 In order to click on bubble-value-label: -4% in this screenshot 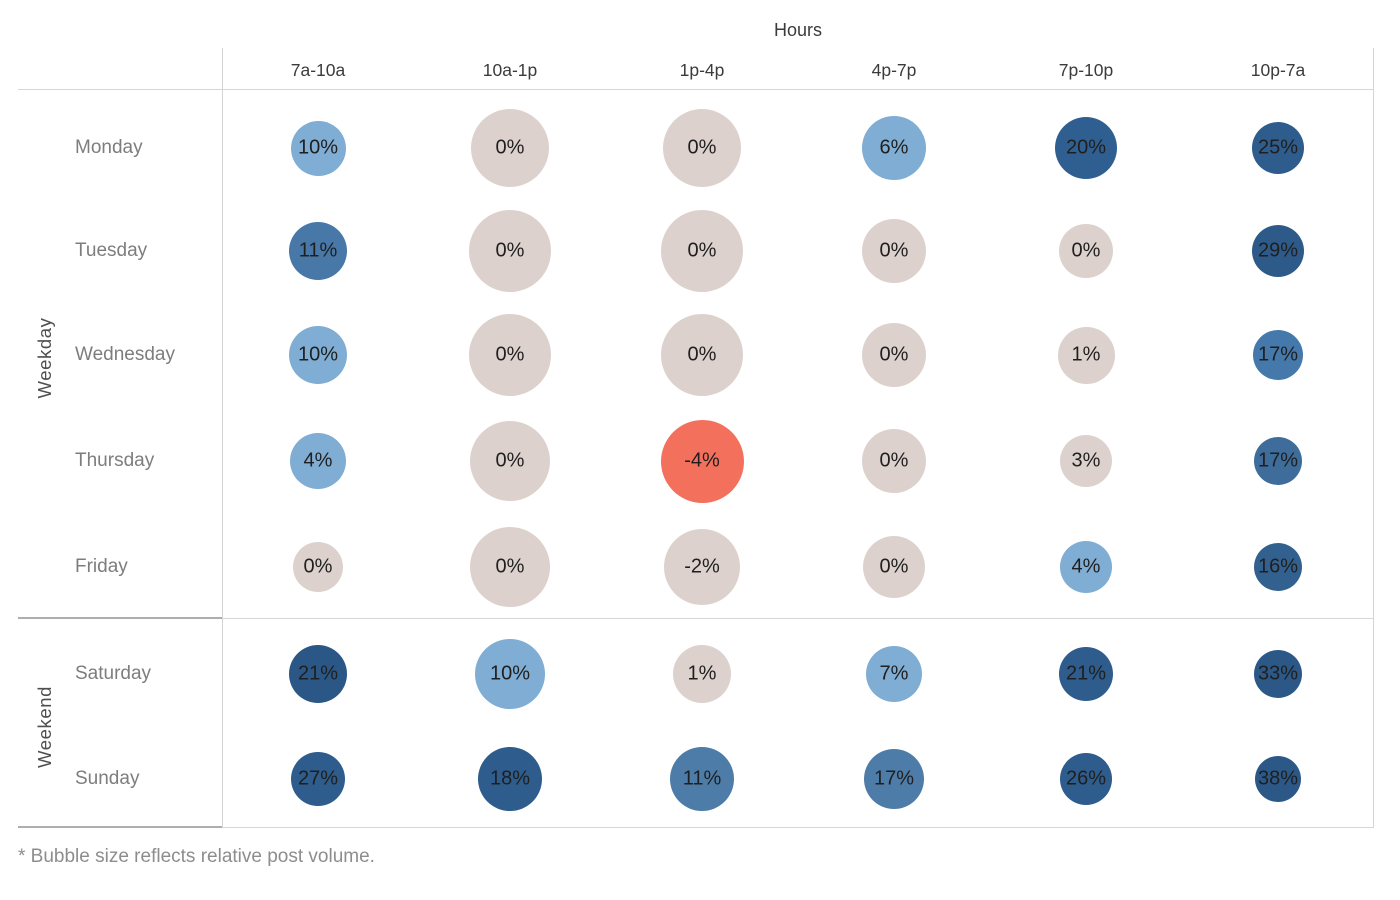, I will do `click(702, 460)`.